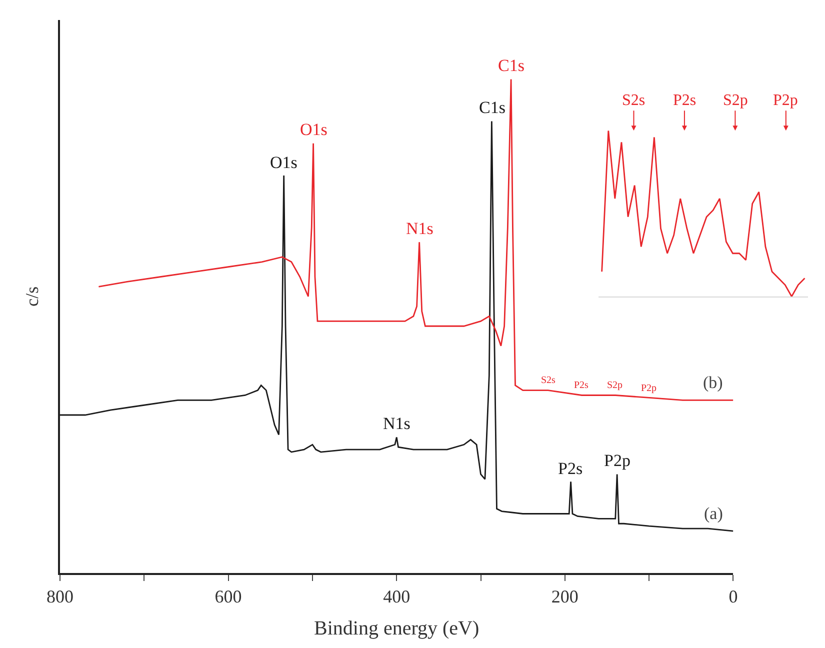 The width and height of the screenshot is (825, 648). What do you see at coordinates (733, 596) in the screenshot?
I see `x-tick-label: 0` at bounding box center [733, 596].